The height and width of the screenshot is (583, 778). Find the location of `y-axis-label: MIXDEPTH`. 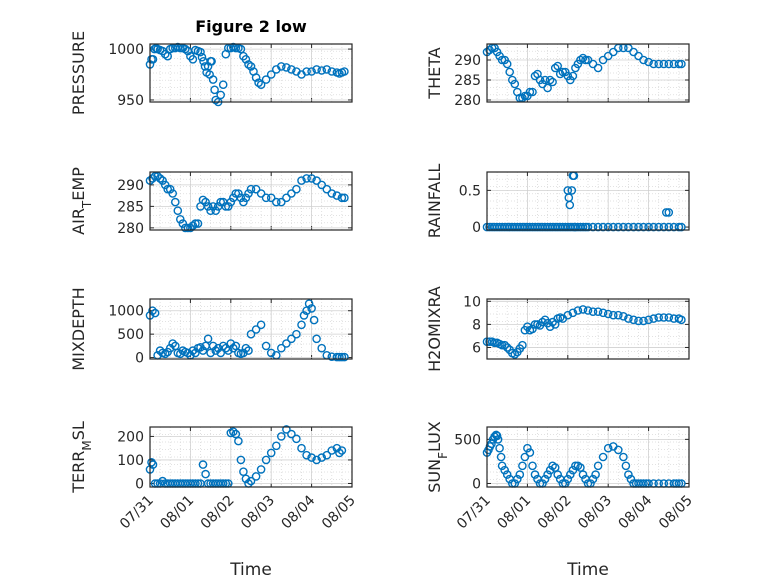

y-axis-label: MIXDEPTH is located at coordinates (78, 328).